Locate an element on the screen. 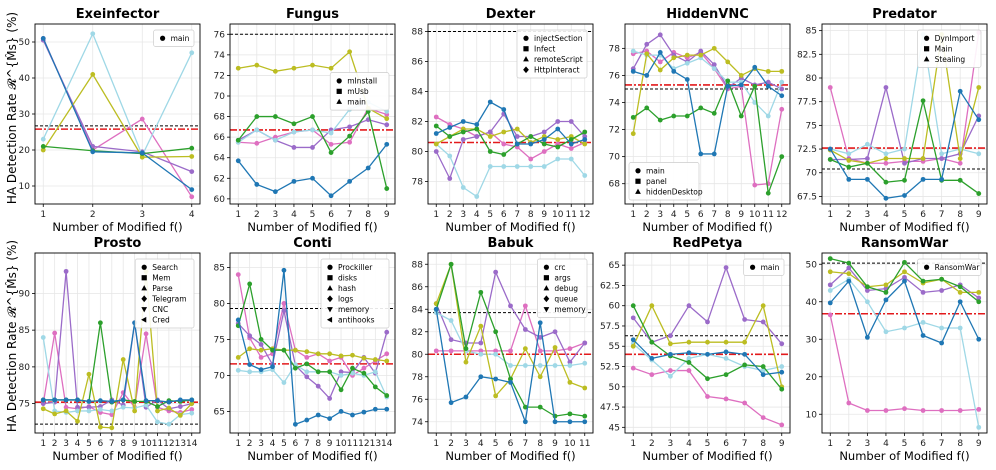 This screenshot has height=470, width=996. x-tick-label: 2 is located at coordinates (450, 215).